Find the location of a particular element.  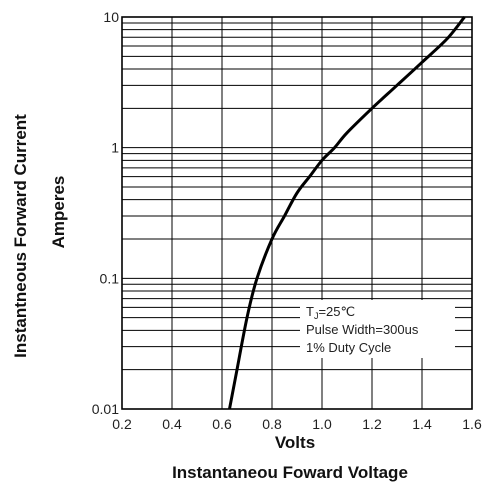

annotation-pulse-width: Pulse Width=300us is located at coordinates (362, 329).